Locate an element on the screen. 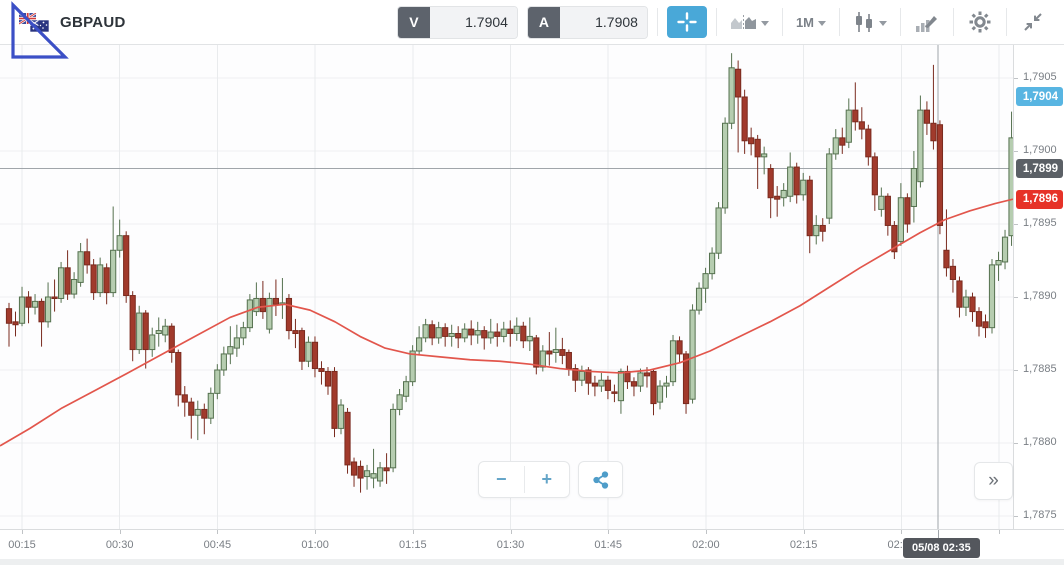 Image resolution: width=1064 pixels, height=565 pixels. y-axis-label: 1,7905 is located at coordinates (1040, 77).